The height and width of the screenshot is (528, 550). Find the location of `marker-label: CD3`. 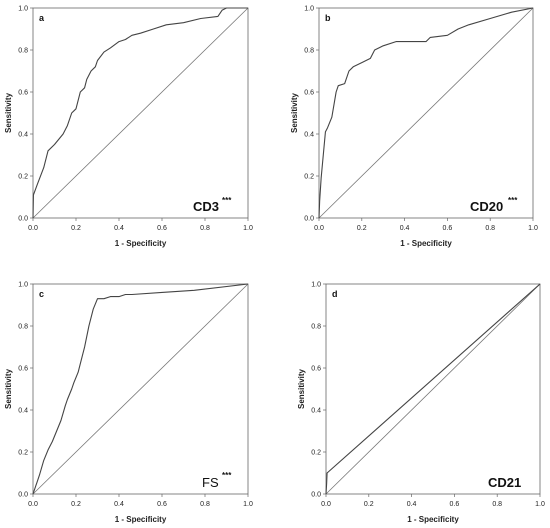

marker-label: CD3 is located at coordinates (206, 206).